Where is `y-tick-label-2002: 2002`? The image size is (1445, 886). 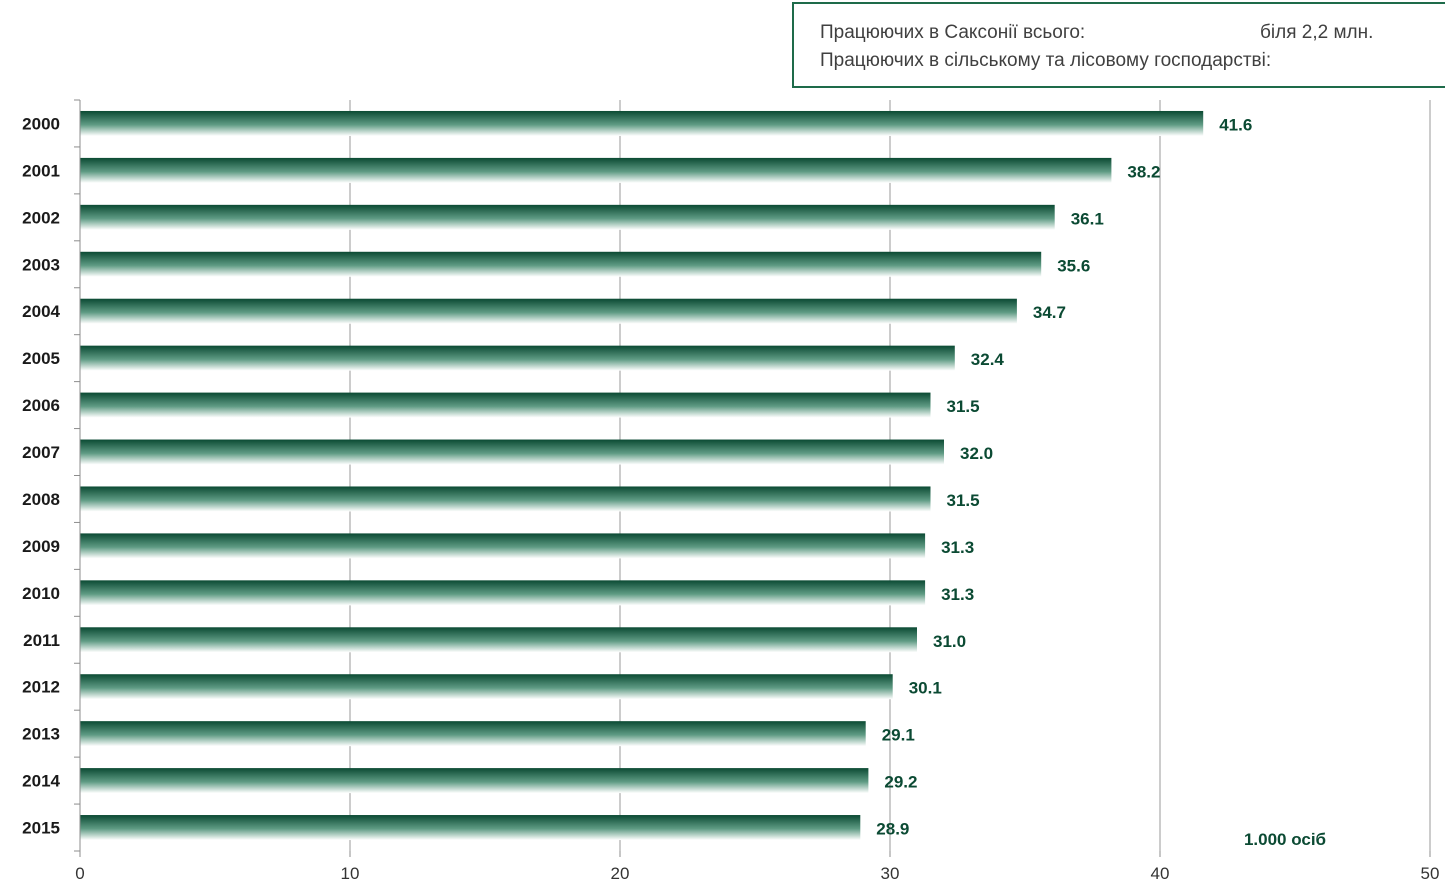
y-tick-label-2002: 2002 is located at coordinates (41, 217).